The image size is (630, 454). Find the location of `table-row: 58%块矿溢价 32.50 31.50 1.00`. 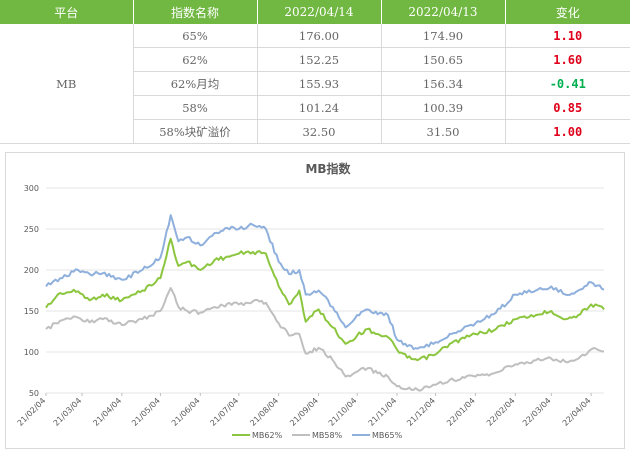

table-row: 58%块矿溢价 32.50 31.50 1.00 is located at coordinates (315, 131).